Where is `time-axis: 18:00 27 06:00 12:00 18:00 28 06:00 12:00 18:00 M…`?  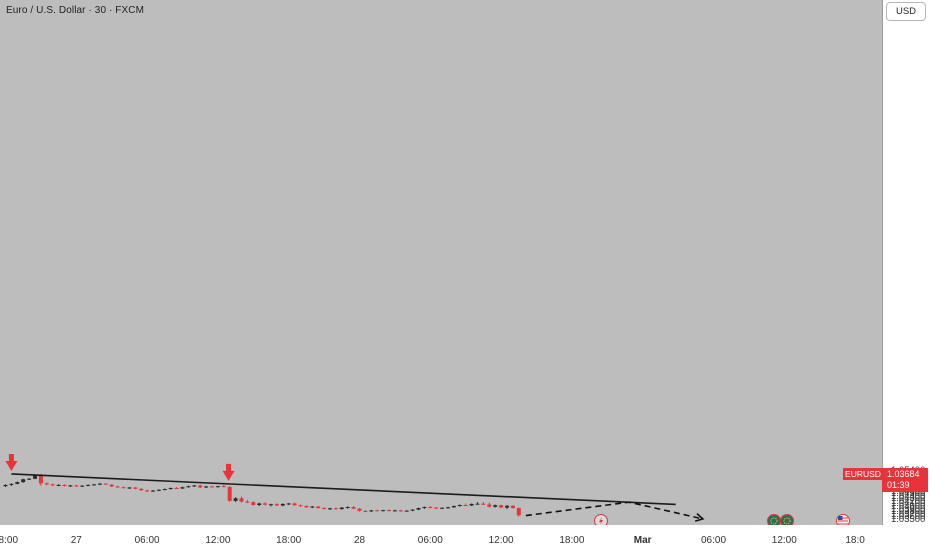
time-axis: 18:00 27 06:00 12:00 18:00 28 06:00 12:00 18:00 M… is located at coordinates (466, 537).